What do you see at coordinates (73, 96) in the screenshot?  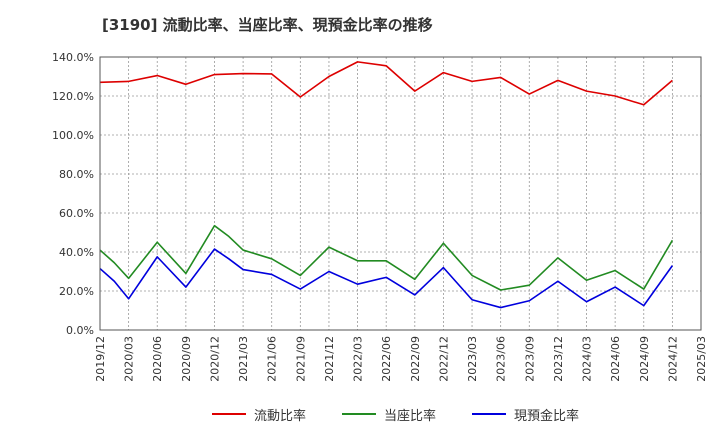 I see `y-tick-label: 120.0%` at bounding box center [73, 96].